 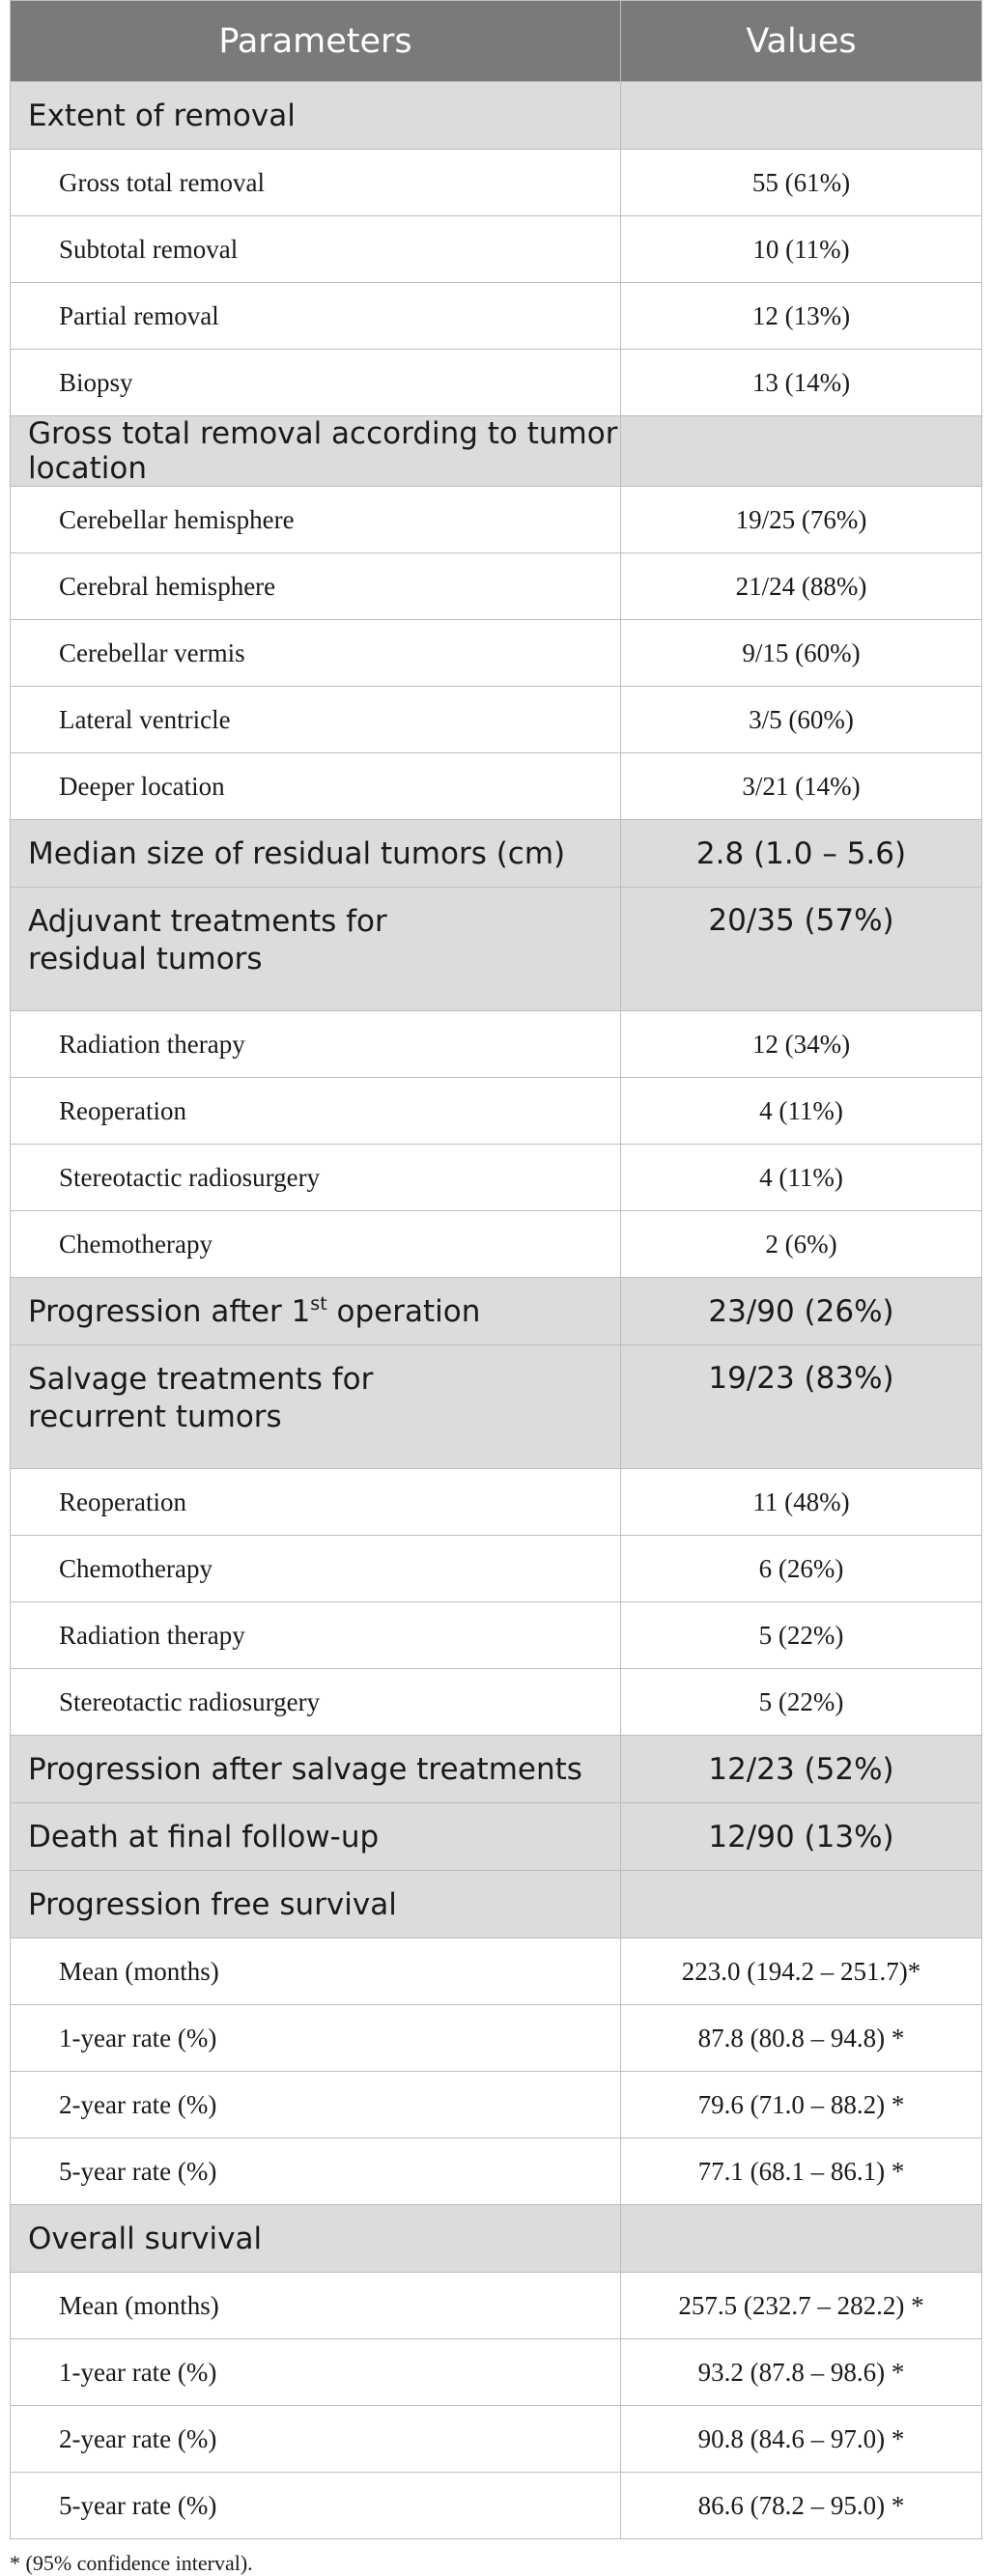 What do you see at coordinates (801, 2439) in the screenshot?
I see `row-value: 90.8 (84.6 – 97.0) *` at bounding box center [801, 2439].